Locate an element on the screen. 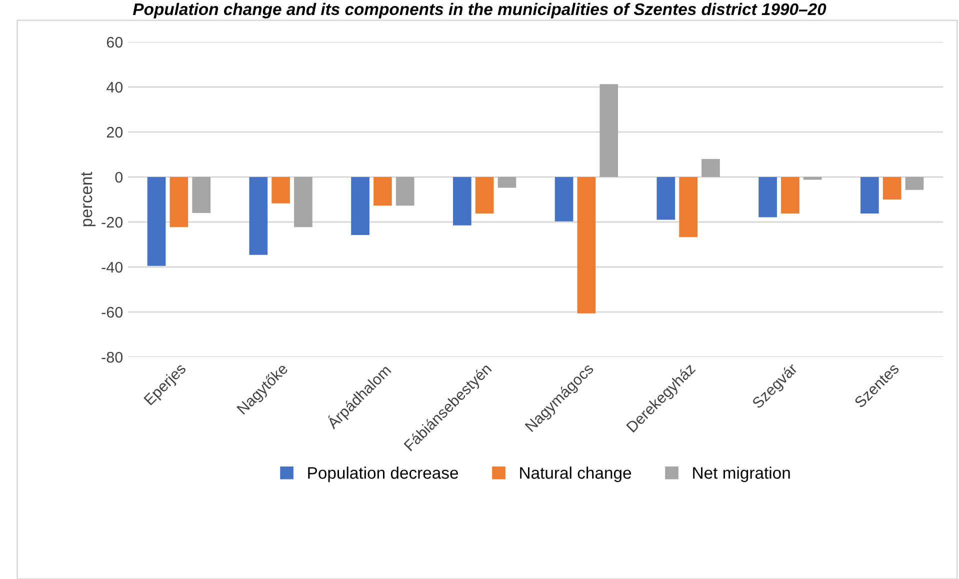 This screenshot has height=579, width=959. y-tick-label: 20 is located at coordinates (114, 132).